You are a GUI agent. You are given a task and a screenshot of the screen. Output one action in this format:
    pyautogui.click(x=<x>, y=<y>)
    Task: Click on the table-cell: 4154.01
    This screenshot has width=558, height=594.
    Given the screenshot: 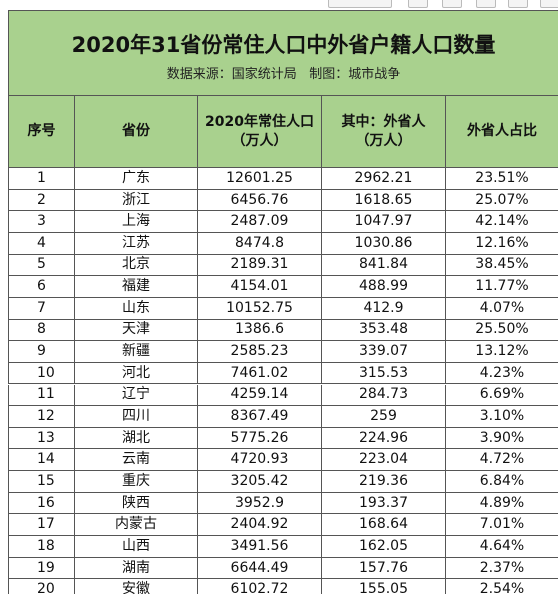 What is the action you would take?
    pyautogui.click(x=260, y=287)
    